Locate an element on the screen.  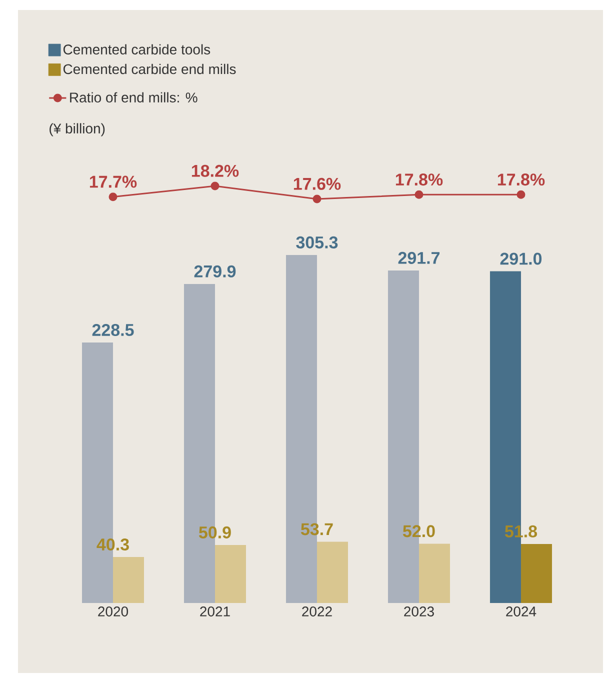
data-label: 18.2% is located at coordinates (215, 170).